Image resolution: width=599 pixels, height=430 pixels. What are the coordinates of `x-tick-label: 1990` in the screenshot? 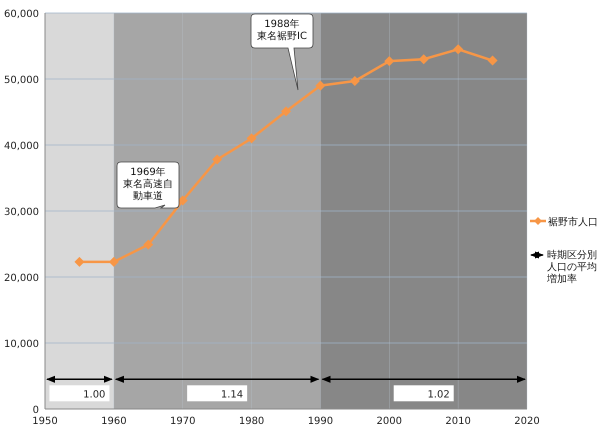 It's located at (321, 421).